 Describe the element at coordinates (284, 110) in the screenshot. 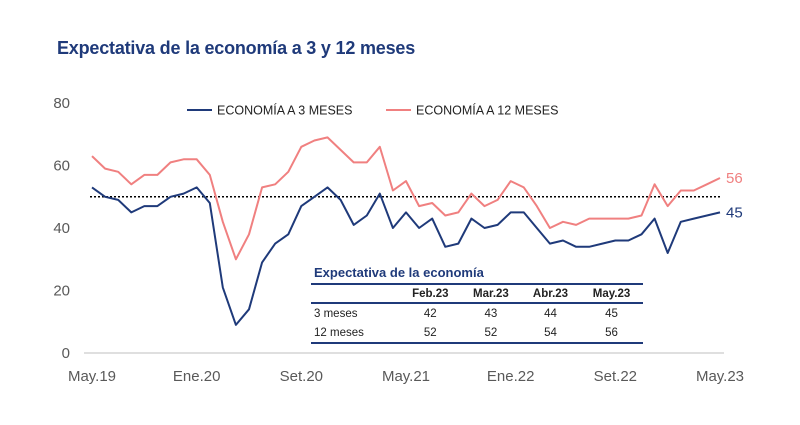

I see `legend-label: ECONOMÍA A 3 MESES` at that location.